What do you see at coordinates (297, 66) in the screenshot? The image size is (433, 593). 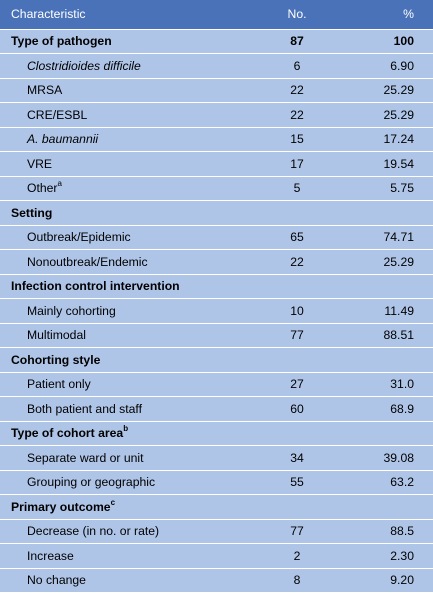 I see `count-cell: 6` at bounding box center [297, 66].